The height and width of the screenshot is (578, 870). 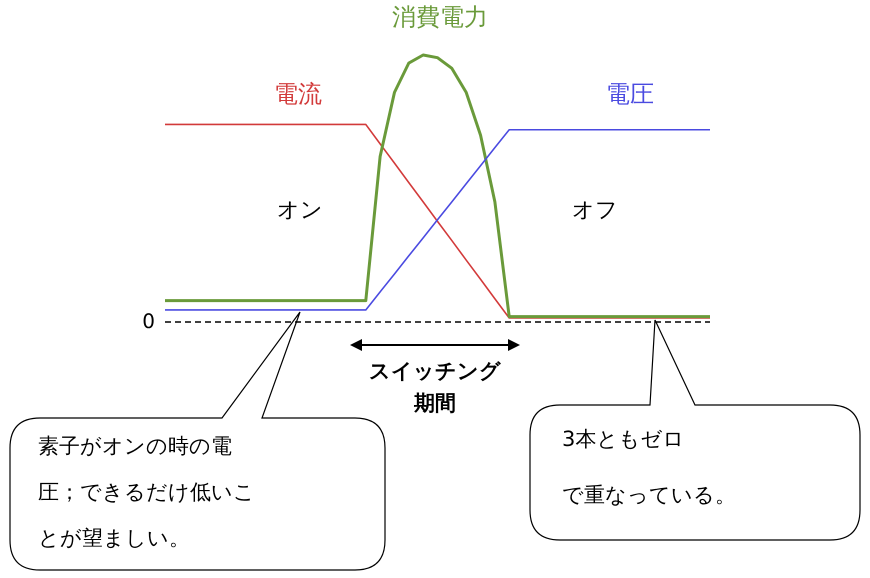 What do you see at coordinates (649, 467) in the screenshot?
I see `text: 3本ともゼロで重なっている。` at bounding box center [649, 467].